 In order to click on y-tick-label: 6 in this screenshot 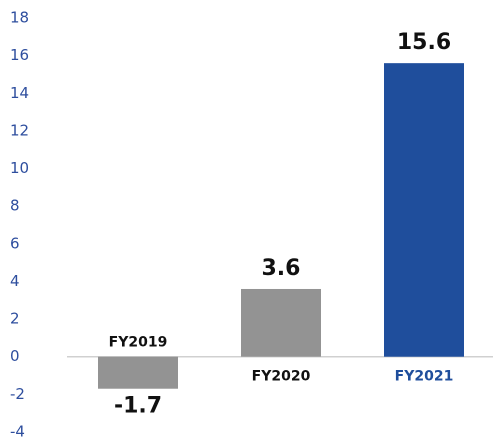, I will do `click(15, 243)`.